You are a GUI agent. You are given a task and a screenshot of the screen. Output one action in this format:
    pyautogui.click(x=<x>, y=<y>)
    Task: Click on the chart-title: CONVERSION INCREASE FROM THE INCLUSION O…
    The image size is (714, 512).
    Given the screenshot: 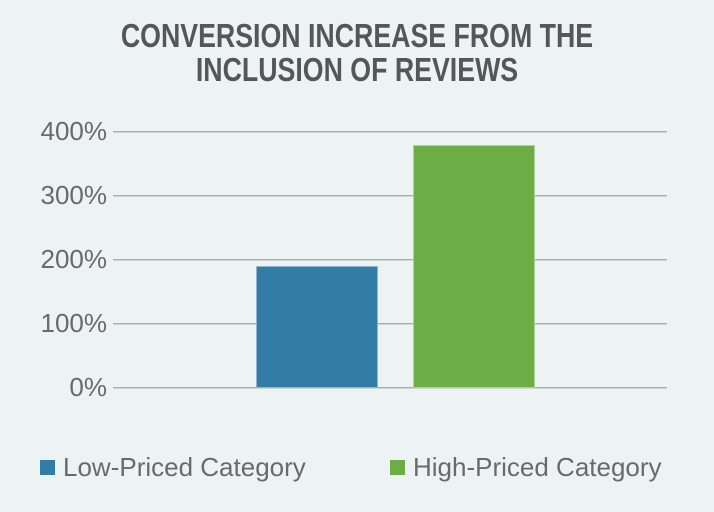 What is the action you would take?
    pyautogui.click(x=357, y=53)
    